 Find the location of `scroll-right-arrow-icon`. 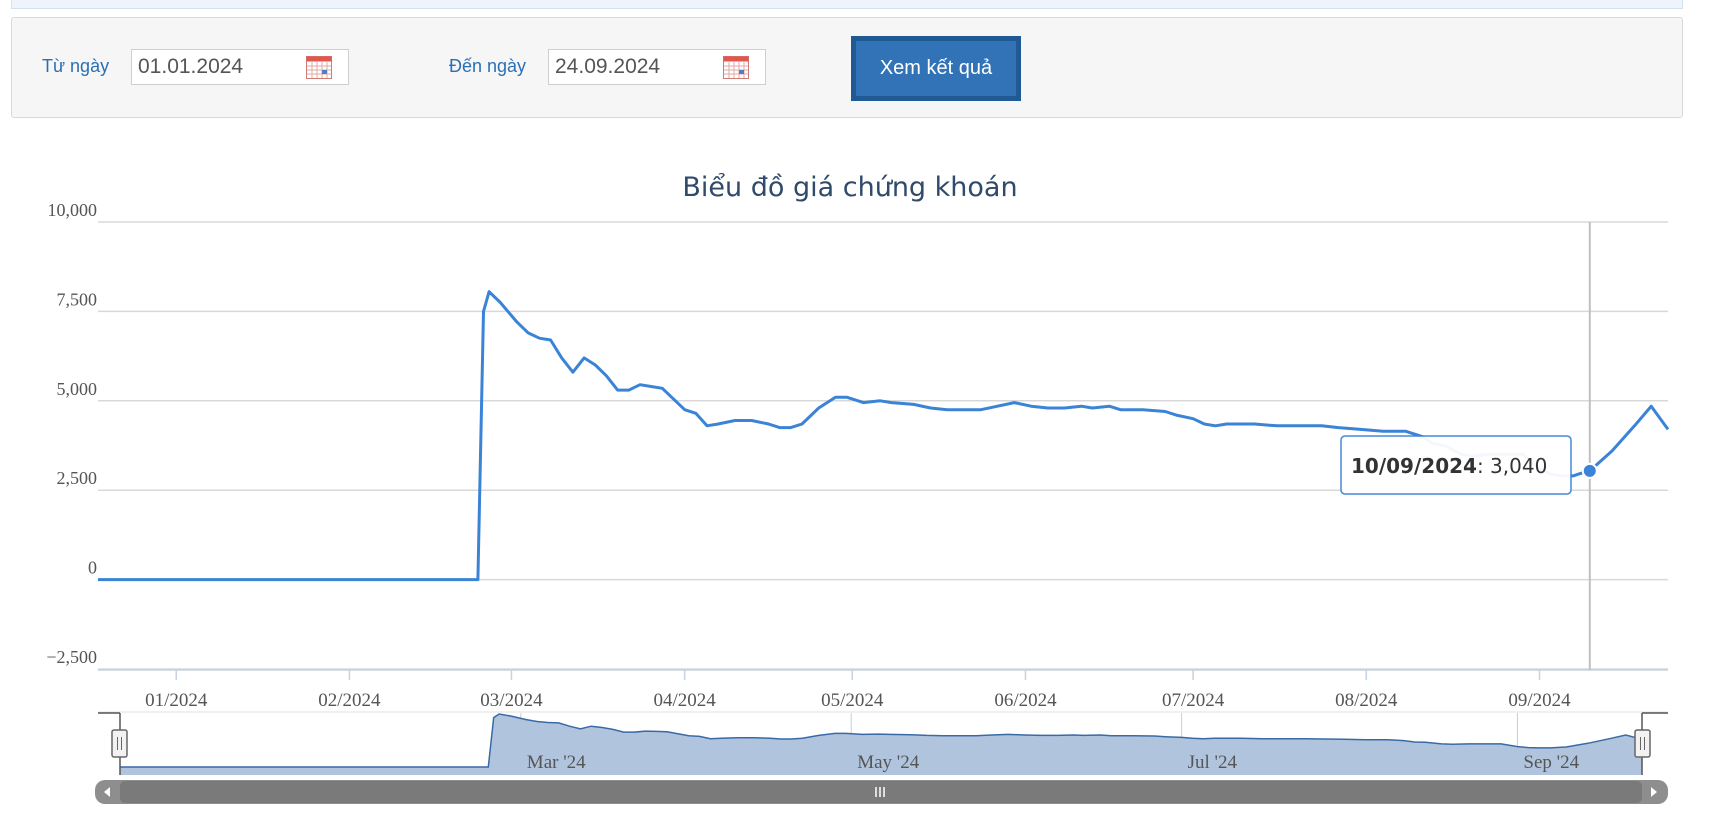

scroll-right-arrow-icon is located at coordinates (1654, 792).